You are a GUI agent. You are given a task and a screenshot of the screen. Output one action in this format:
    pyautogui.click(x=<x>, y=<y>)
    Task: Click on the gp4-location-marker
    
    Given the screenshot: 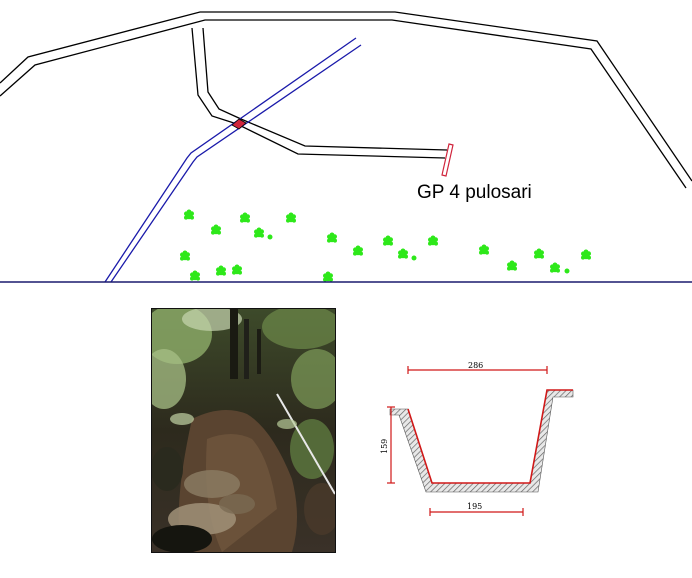 What is the action you would take?
    pyautogui.click(x=447, y=160)
    